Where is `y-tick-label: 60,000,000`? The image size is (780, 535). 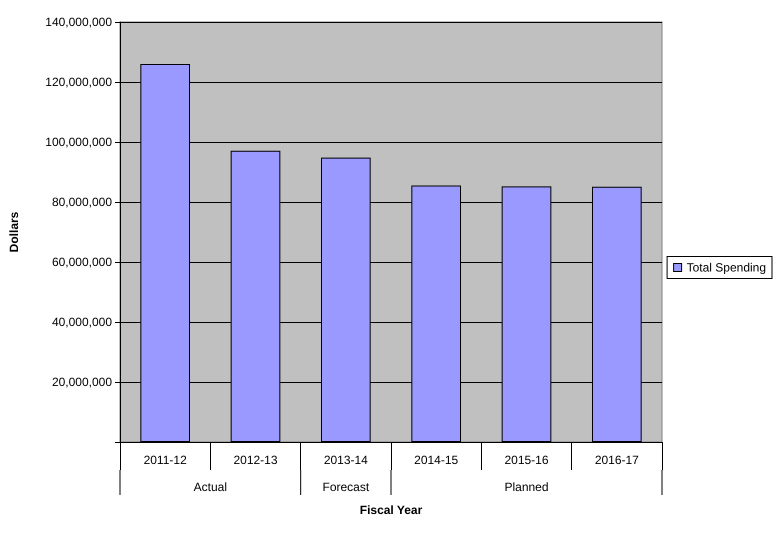
y-tick-label: 60,000,000 is located at coordinates (82, 262).